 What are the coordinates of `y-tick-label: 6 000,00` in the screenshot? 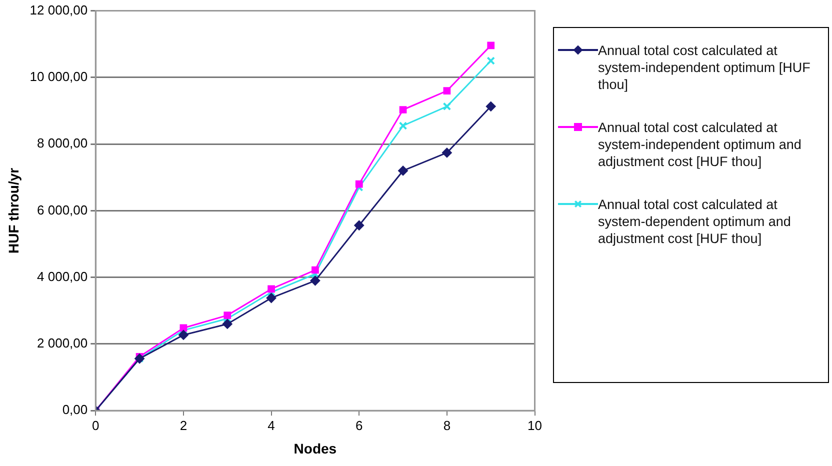 It's located at (62, 210).